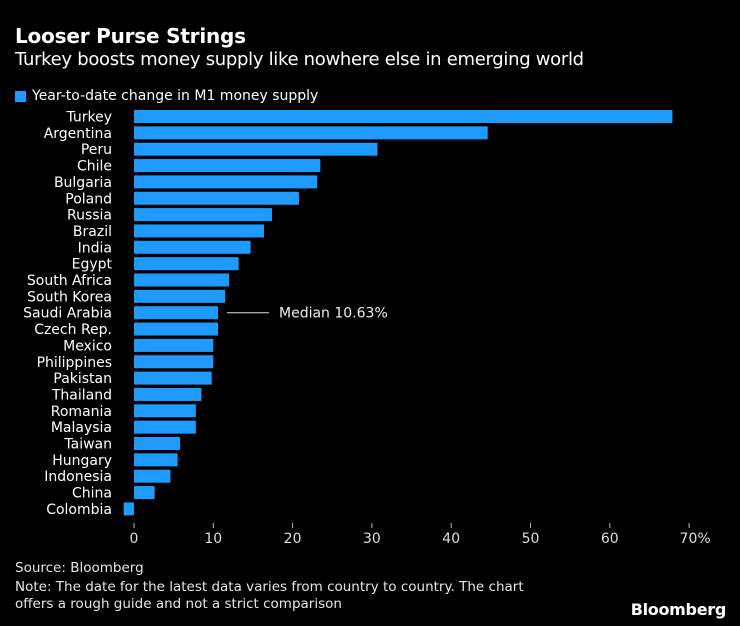 The height and width of the screenshot is (626, 740). Describe the element at coordinates (81, 395) in the screenshot. I see `category-label: Thailand` at that location.